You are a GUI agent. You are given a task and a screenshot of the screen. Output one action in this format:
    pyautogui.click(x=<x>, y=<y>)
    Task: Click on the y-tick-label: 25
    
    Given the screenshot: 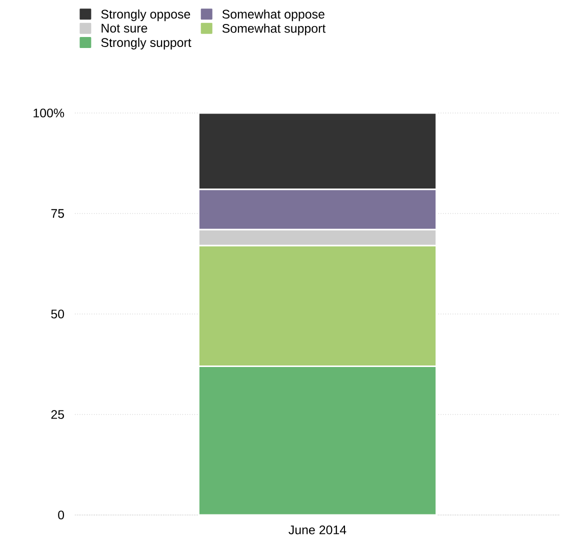 What is the action you would take?
    pyautogui.click(x=57, y=414)
    